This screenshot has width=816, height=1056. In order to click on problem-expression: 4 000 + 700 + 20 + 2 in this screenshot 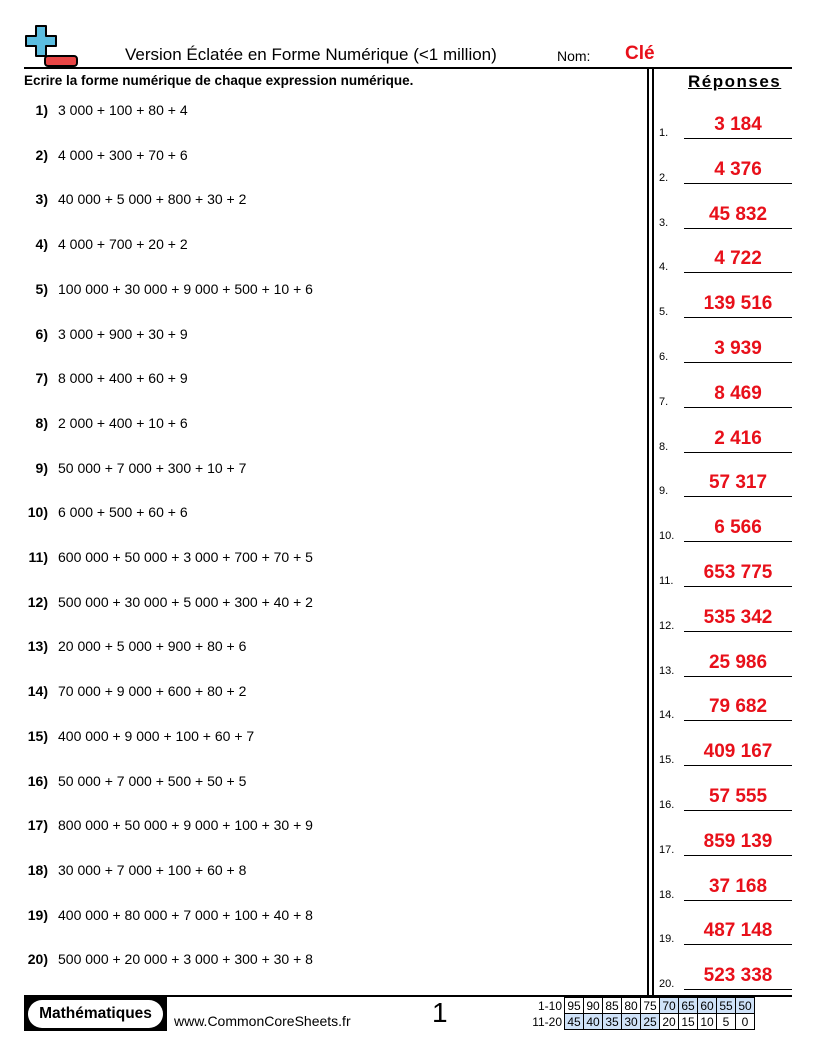, I will do `click(123, 244)`.